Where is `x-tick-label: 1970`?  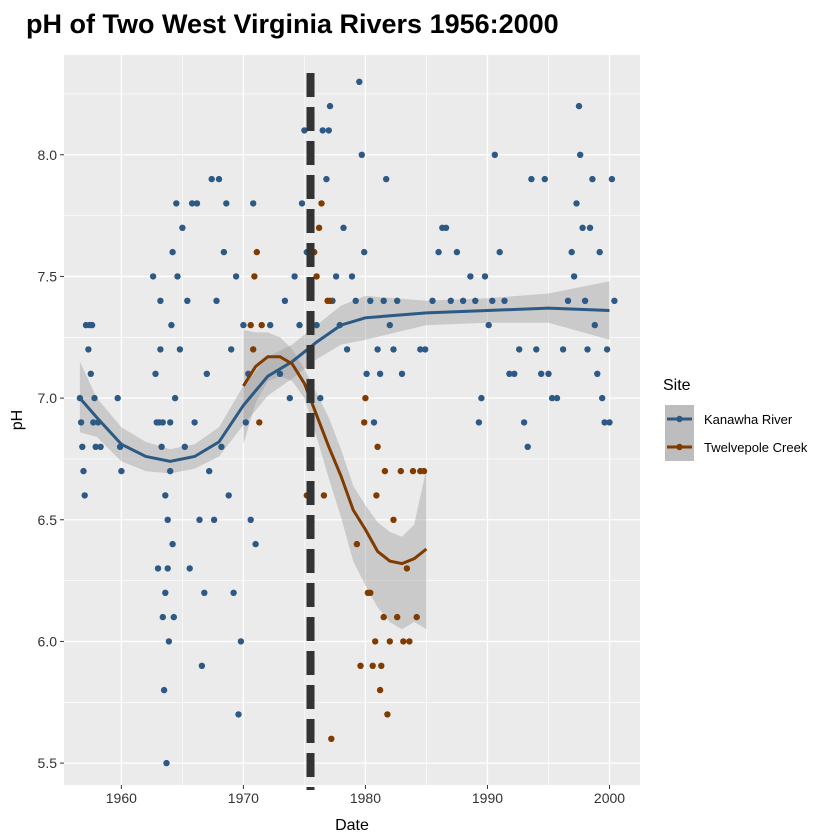
x-tick-label: 1970 is located at coordinates (243, 798).